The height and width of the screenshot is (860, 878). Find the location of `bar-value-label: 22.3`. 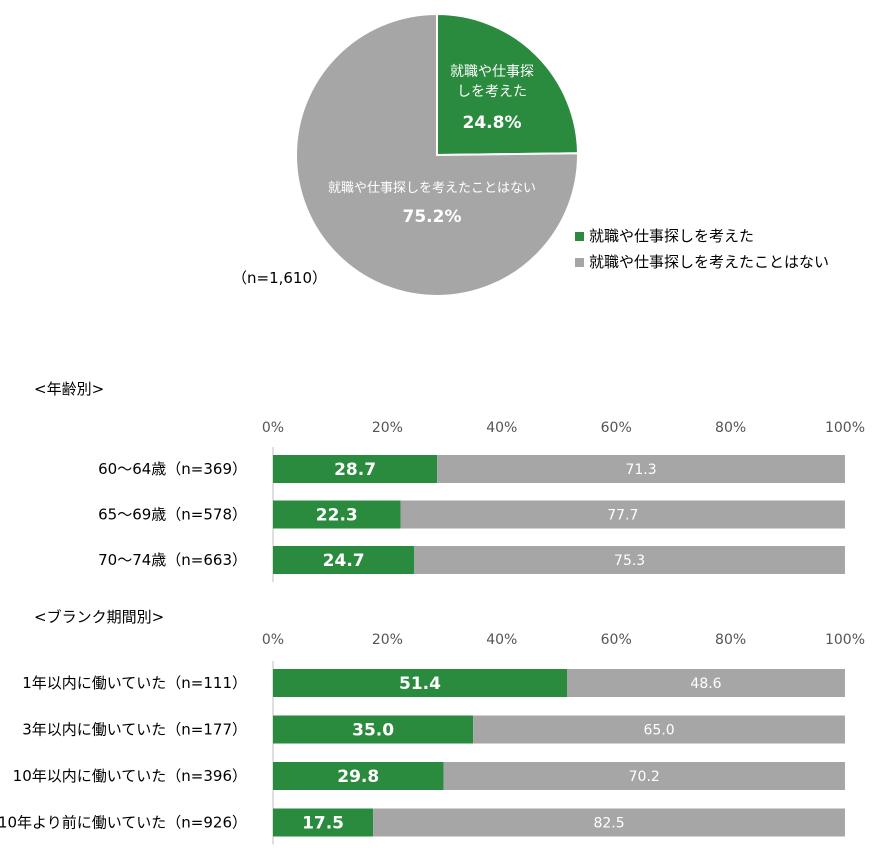

bar-value-label: 22.3 is located at coordinates (337, 516).